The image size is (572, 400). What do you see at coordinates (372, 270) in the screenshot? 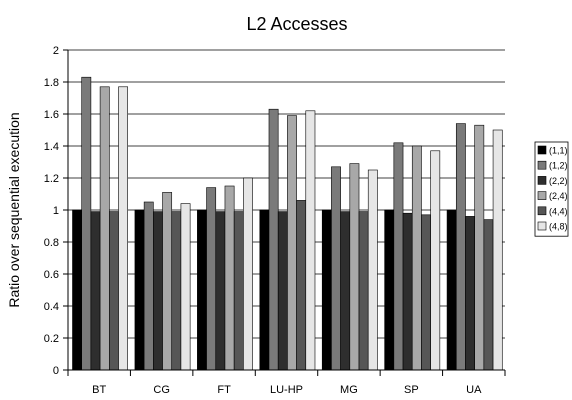
I see `bar-MG-(4,8)` at bounding box center [372, 270].